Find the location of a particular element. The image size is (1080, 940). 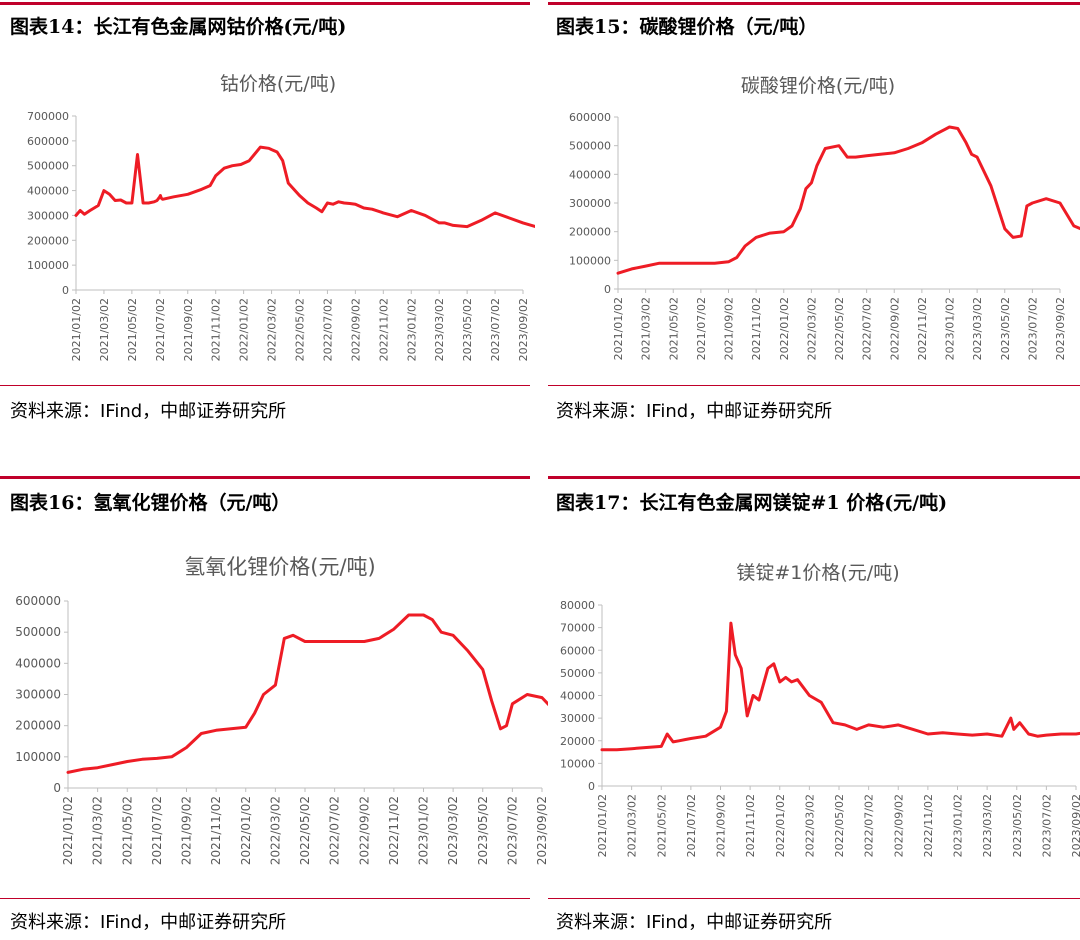

series-line is located at coordinates (307, 693).